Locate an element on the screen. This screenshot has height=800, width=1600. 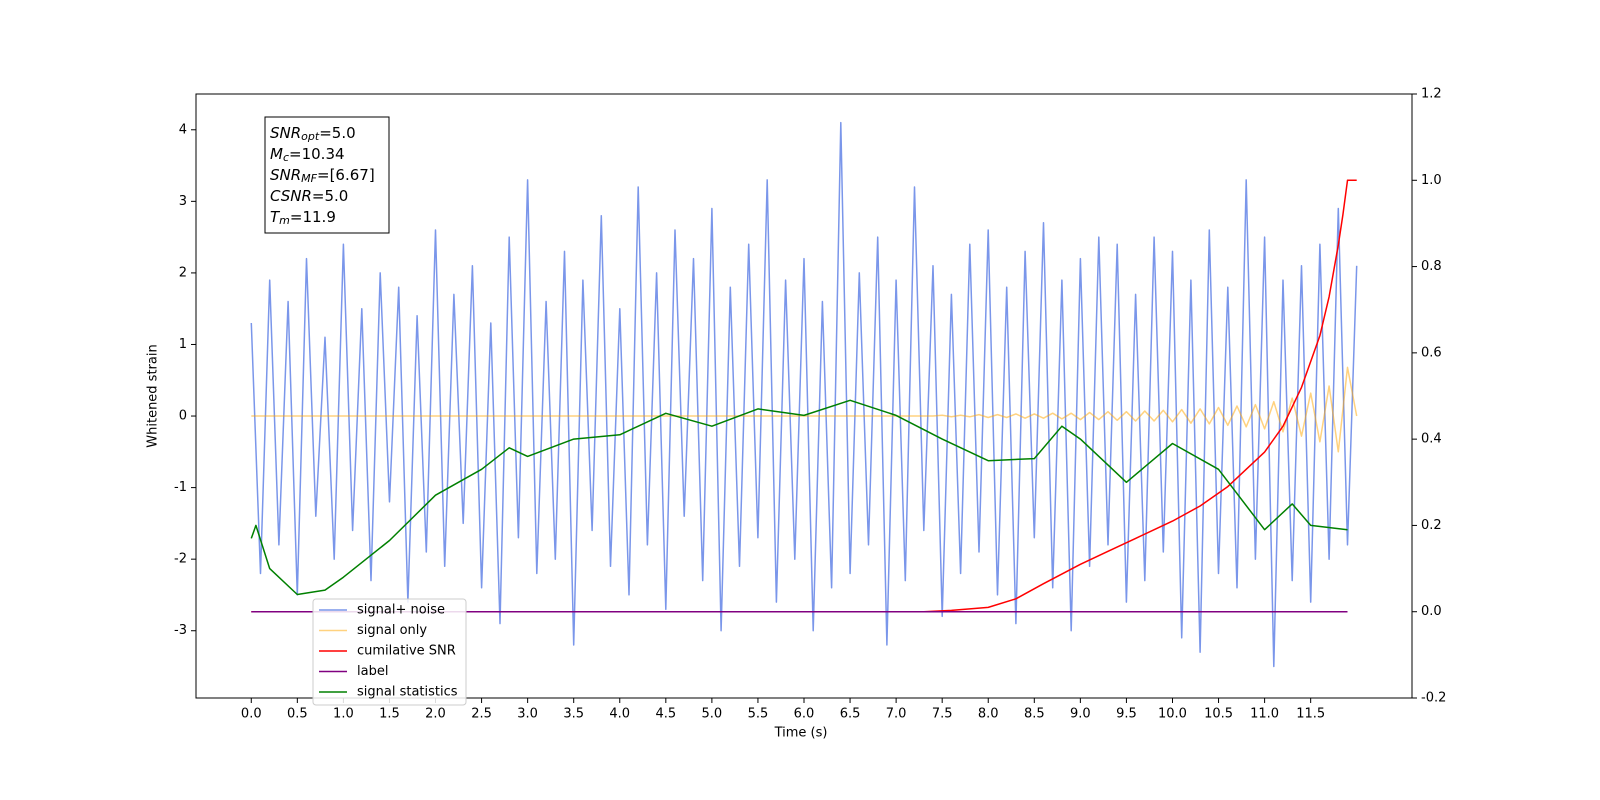
annotation-box is located at coordinates (327, 175).